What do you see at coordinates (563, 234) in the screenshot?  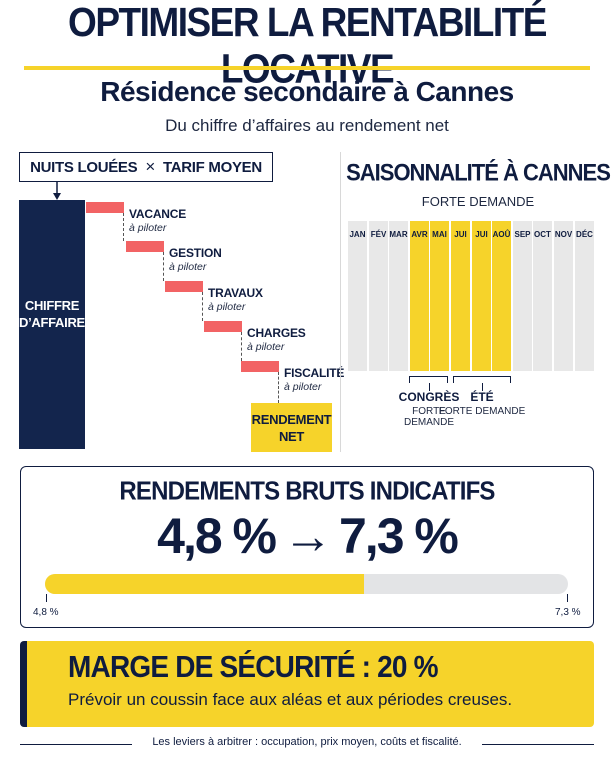 I see `month-label: NOV` at bounding box center [563, 234].